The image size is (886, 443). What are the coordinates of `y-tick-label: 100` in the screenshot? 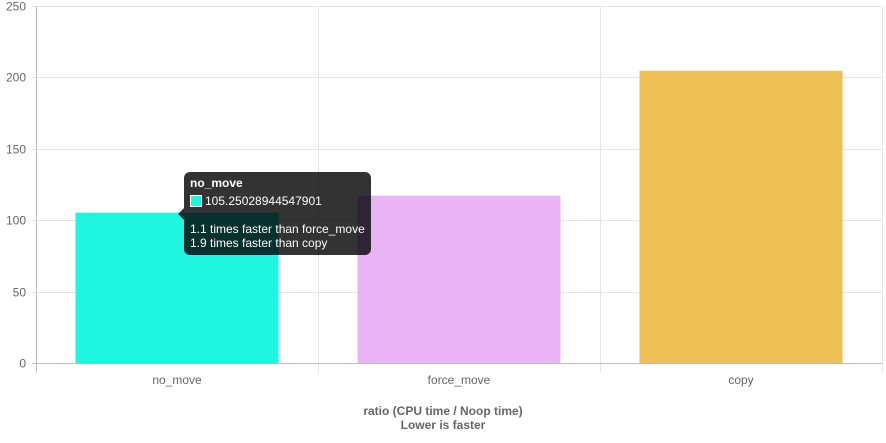 It's located at (16, 221).